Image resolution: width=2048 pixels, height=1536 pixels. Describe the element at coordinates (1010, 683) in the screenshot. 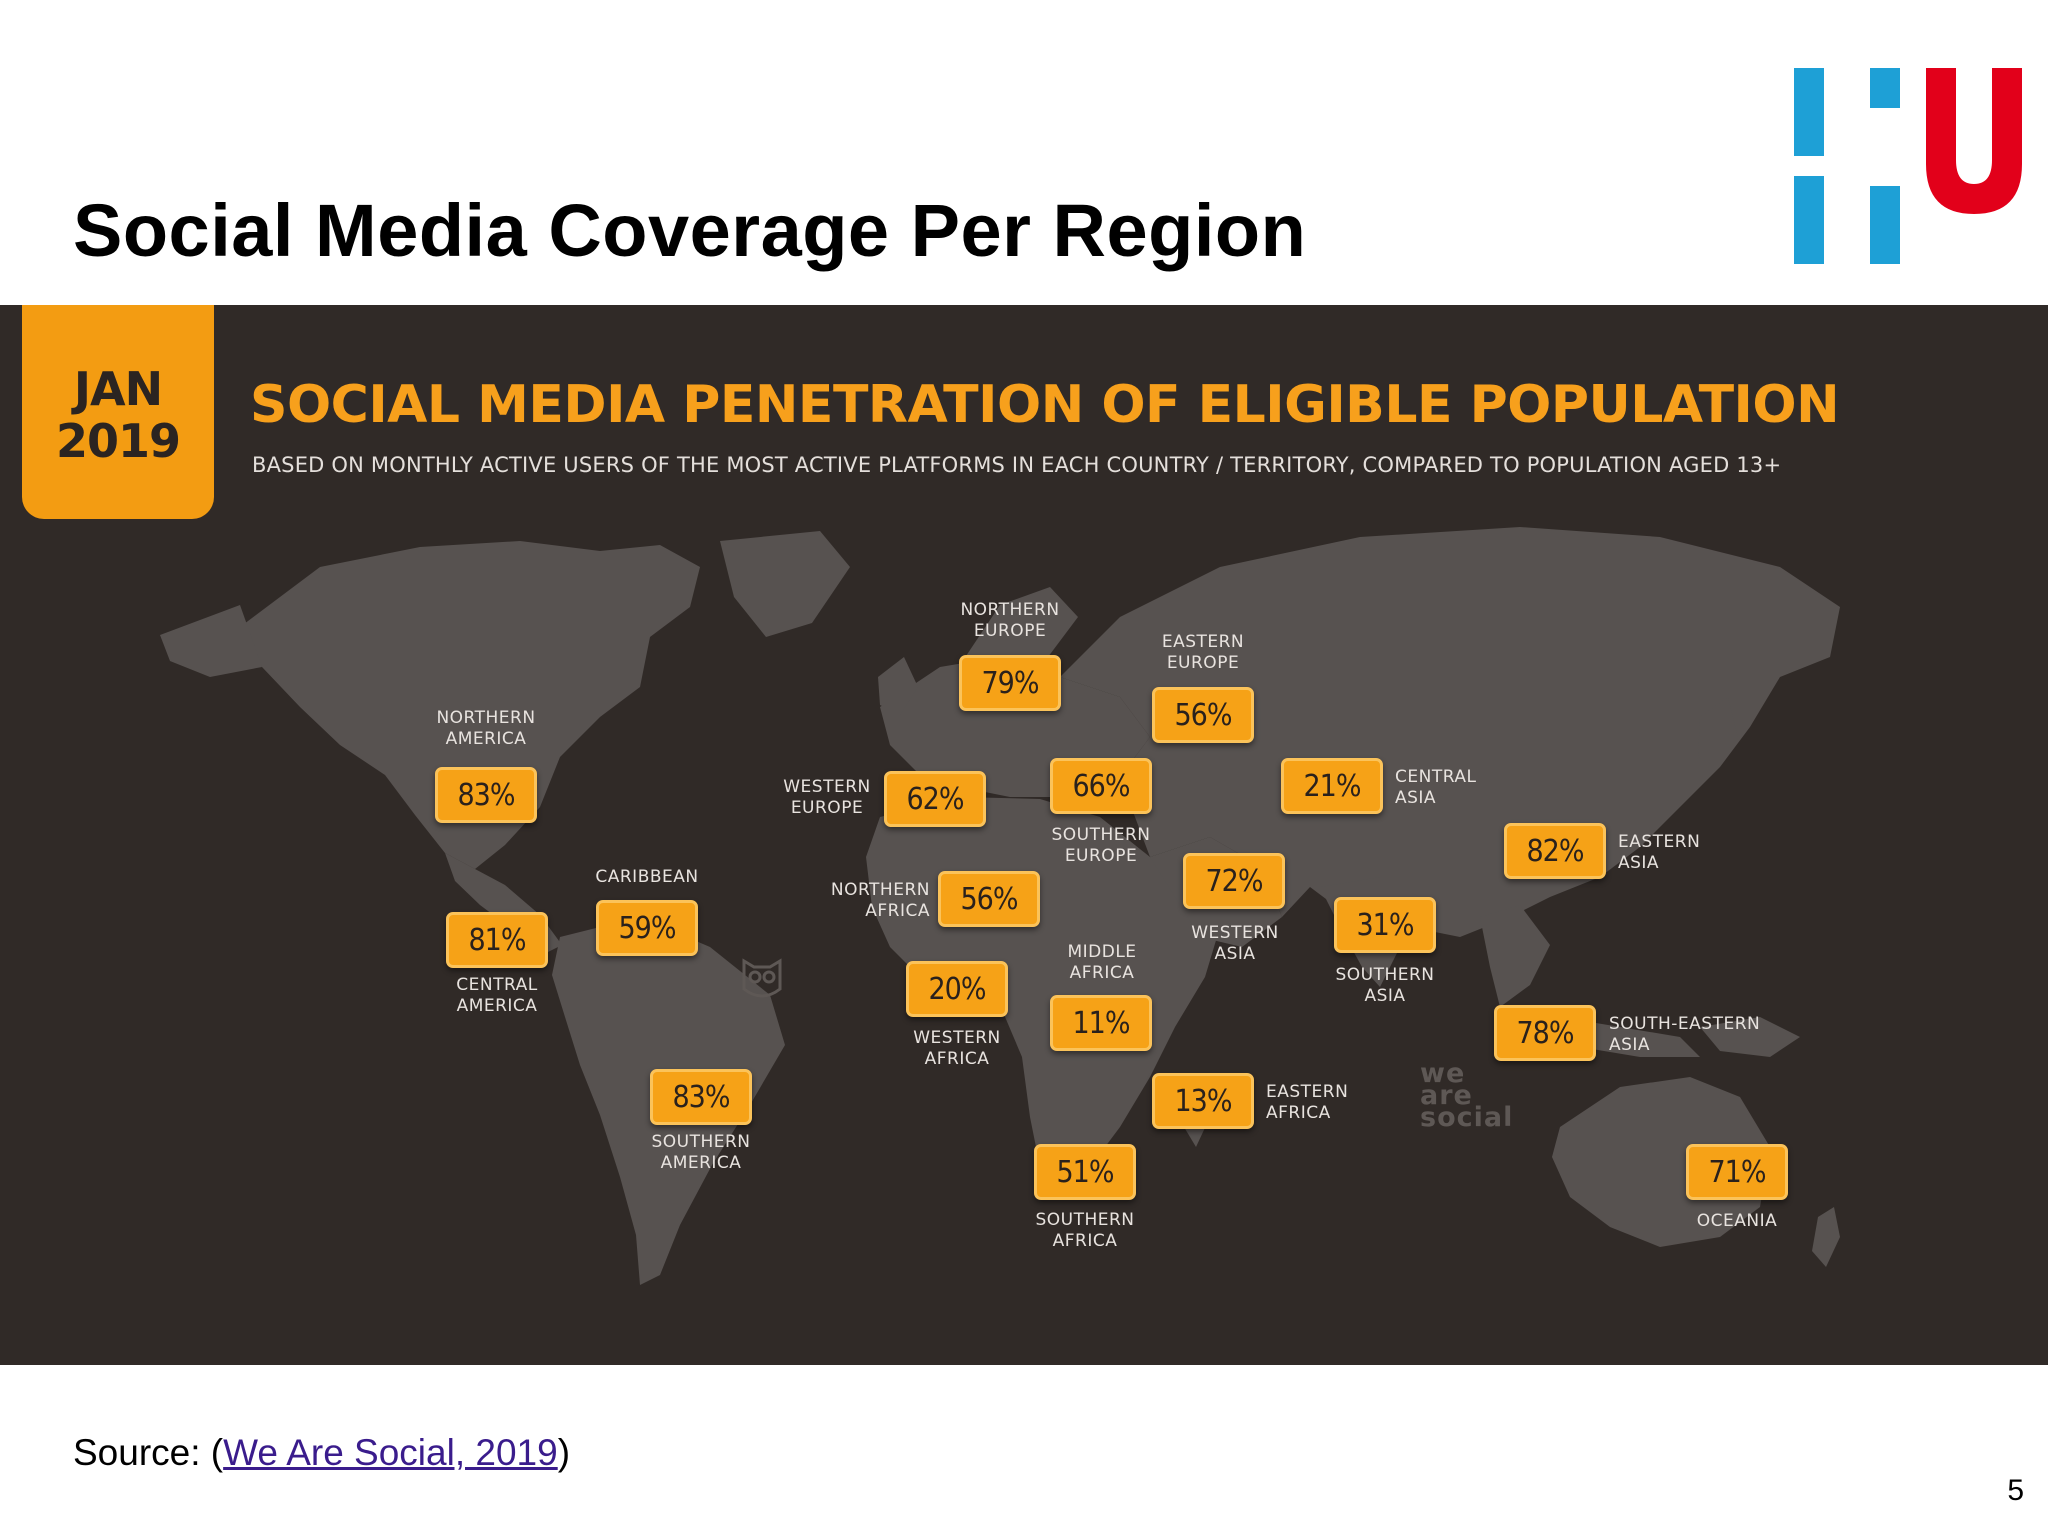

I see `penetration-badge: 79%` at that location.